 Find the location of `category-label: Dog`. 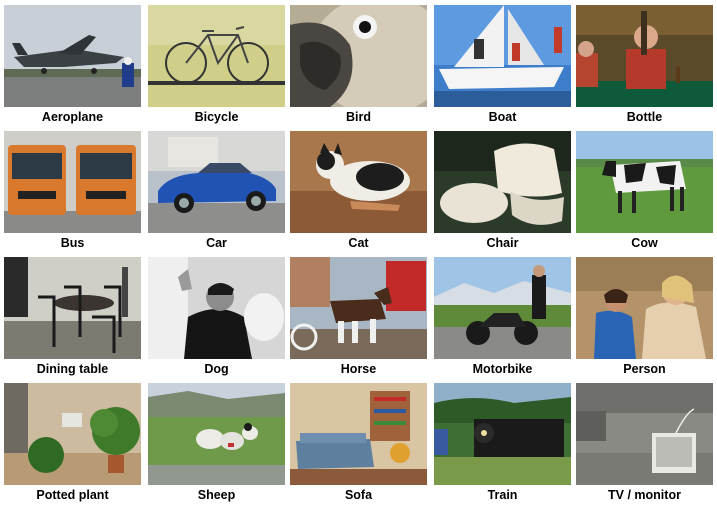

category-label: Dog is located at coordinates (216, 369).